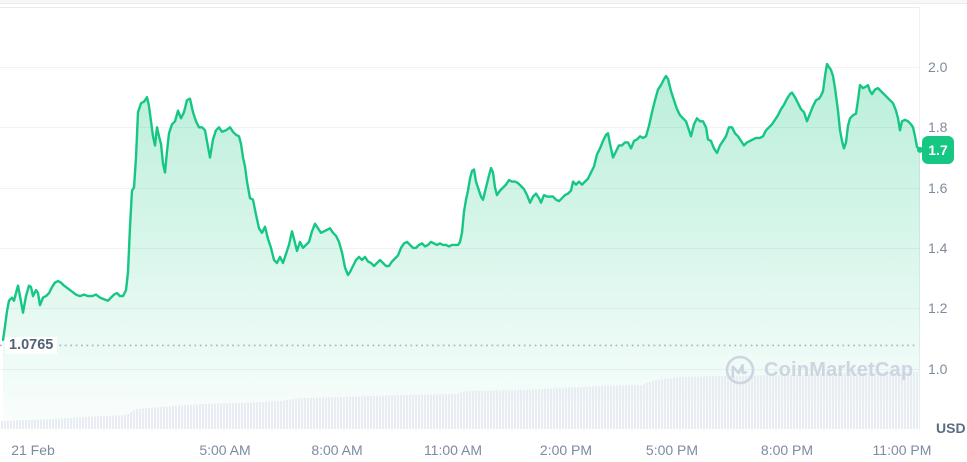 The height and width of the screenshot is (462, 967). What do you see at coordinates (920, 149) in the screenshot?
I see `last-price-dot` at bounding box center [920, 149].